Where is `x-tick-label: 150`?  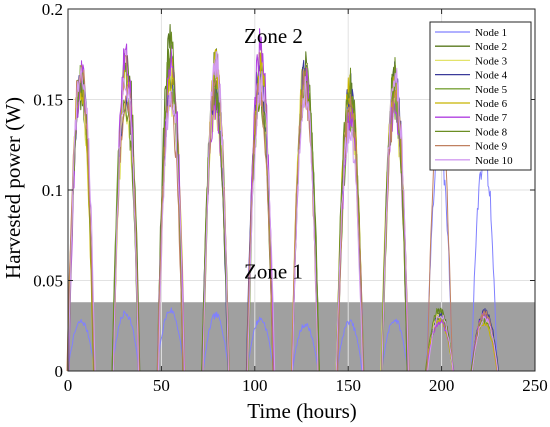
x-tick-label: 150 is located at coordinates (348, 385).